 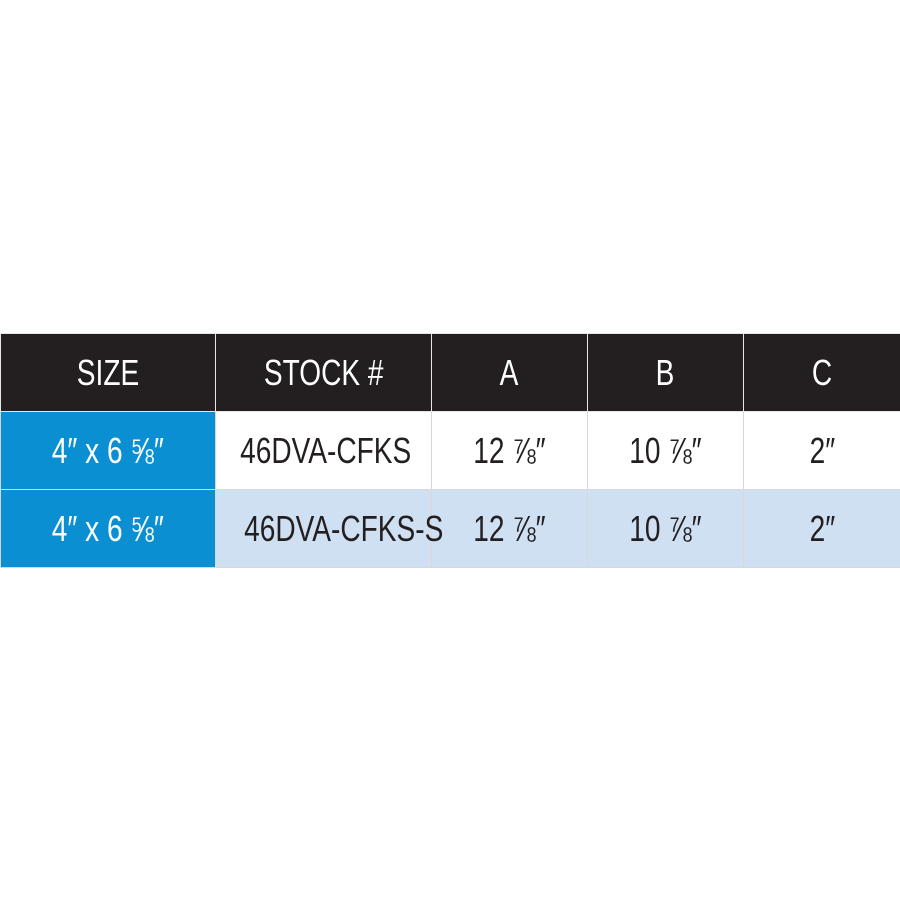 I want to click on cell-text: STOCK #, so click(x=323, y=372).